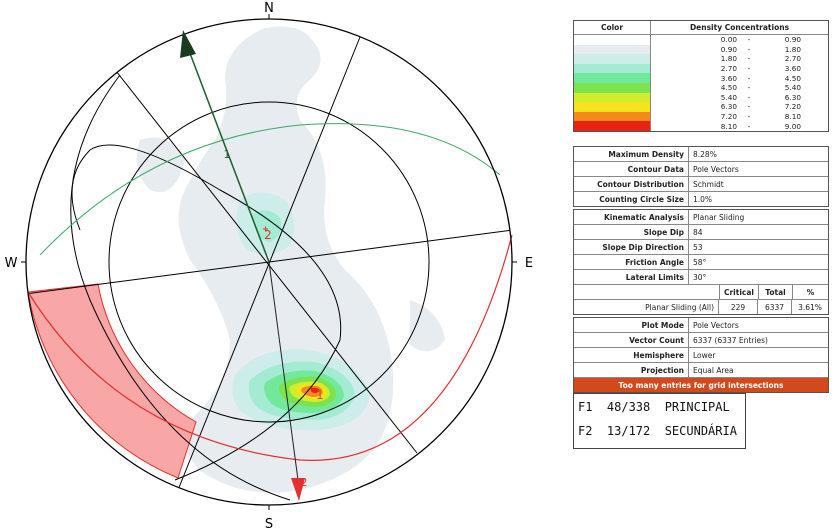  I want to click on kinematic-row: Friction Angle 58°, so click(701, 261).